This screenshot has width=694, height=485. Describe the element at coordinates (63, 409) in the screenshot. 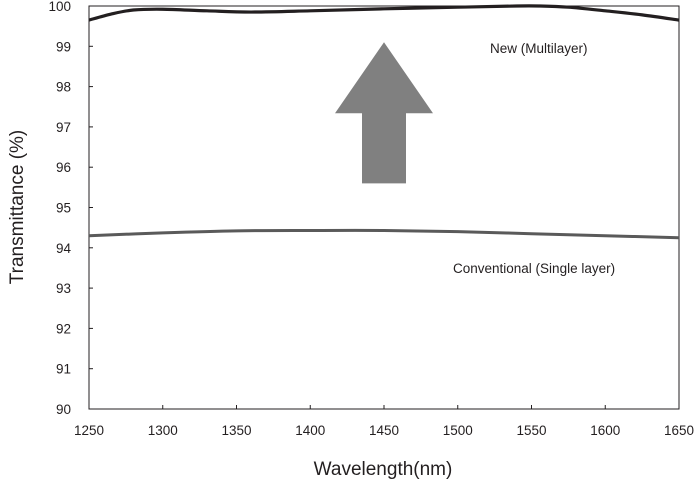

I see `y-tick-label: 90` at that location.